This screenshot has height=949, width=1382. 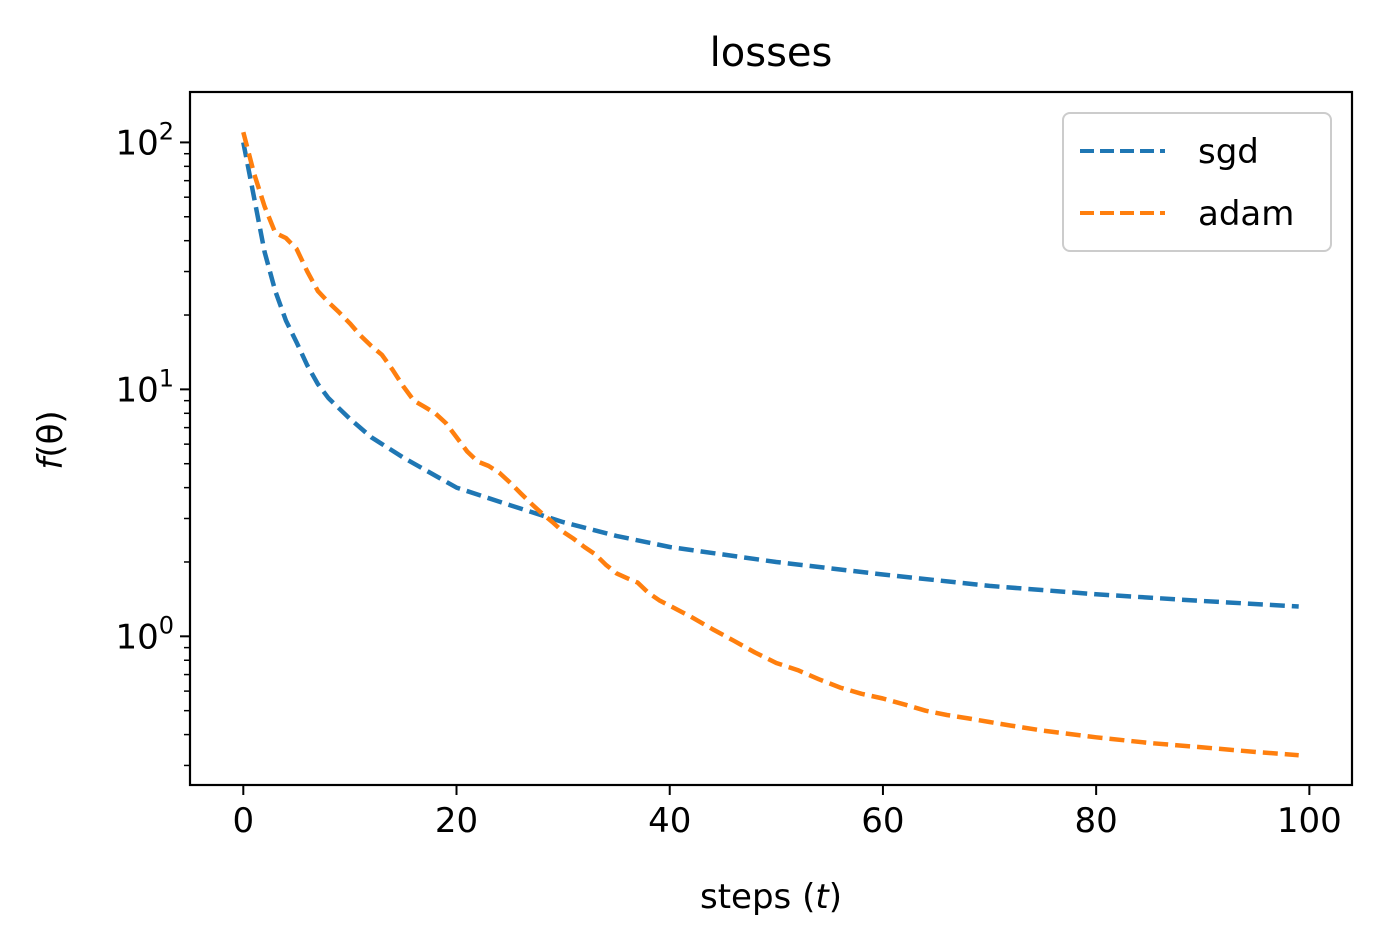 What do you see at coordinates (456, 821) in the screenshot?
I see `x-tick-label: 20` at bounding box center [456, 821].